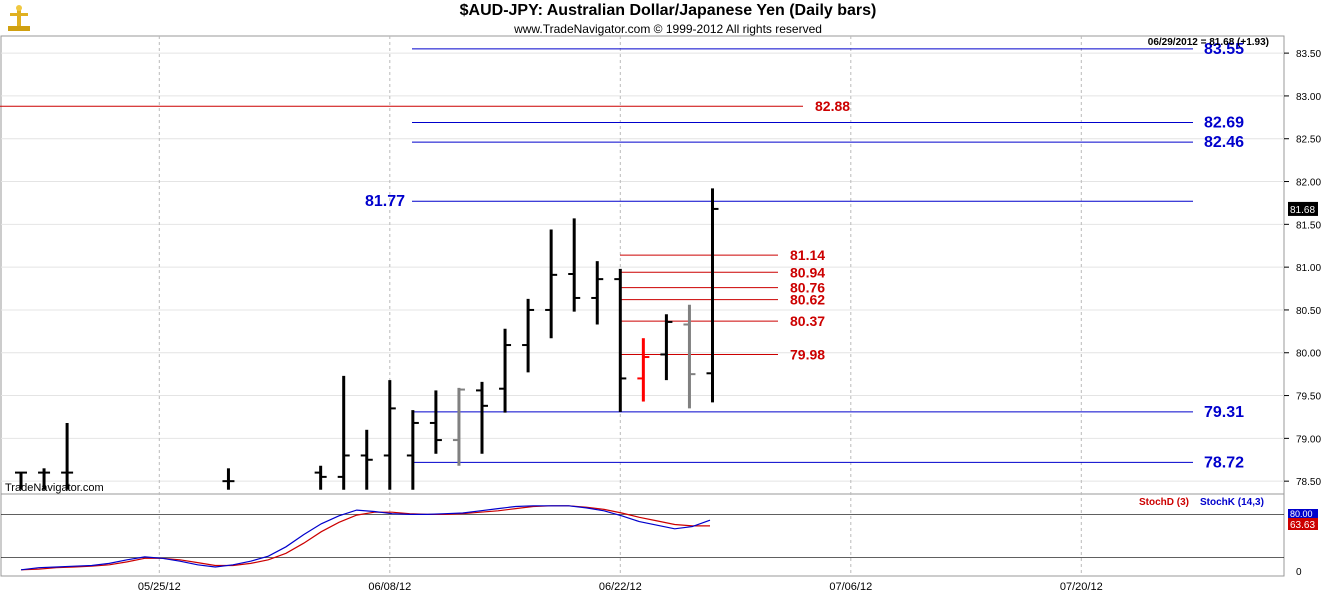 This screenshot has height=594, width=1336. Describe the element at coordinates (1164, 502) in the screenshot. I see `stoch-d-legend: StochD (3)` at that location.